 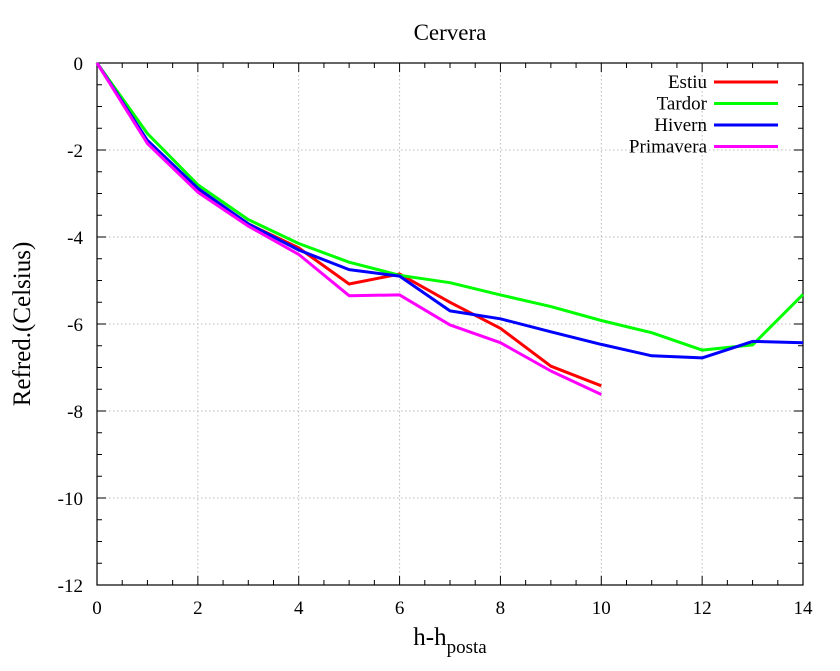 What do you see at coordinates (299, 608) in the screenshot?
I see `x-tick-label: 4` at bounding box center [299, 608].